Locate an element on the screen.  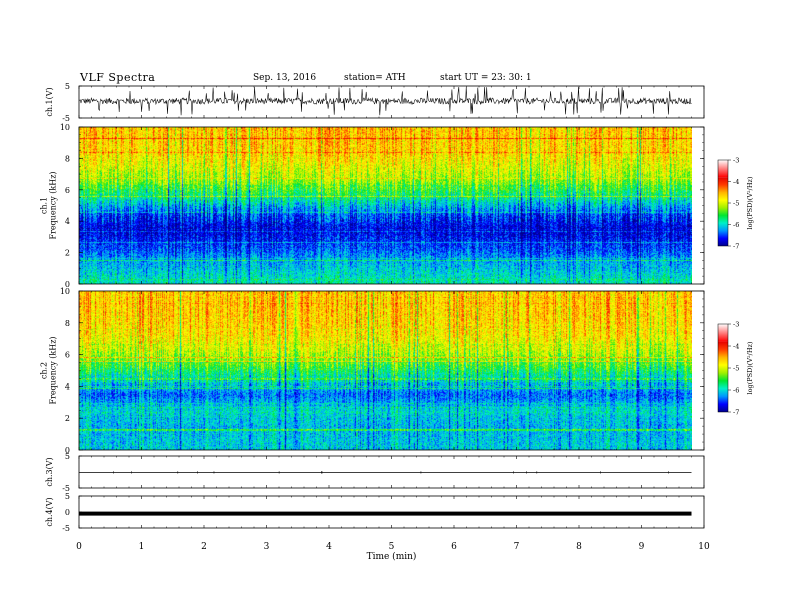
ch2-colorbar-tick-label: -6 is located at coordinates (736, 391).